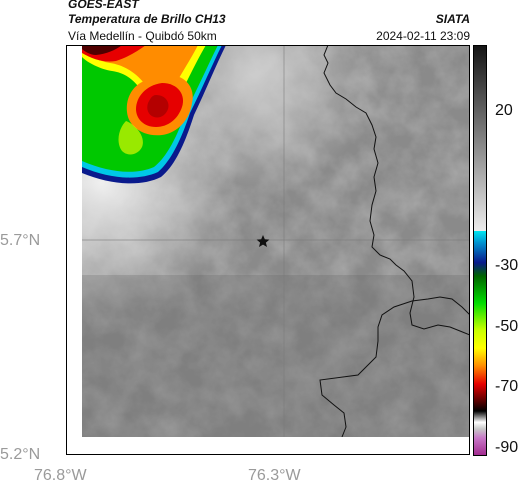 This screenshot has height=491, width=526. What do you see at coordinates (504, 110) in the screenshot?
I see `colorbar-tick-label: 20` at bounding box center [504, 110].